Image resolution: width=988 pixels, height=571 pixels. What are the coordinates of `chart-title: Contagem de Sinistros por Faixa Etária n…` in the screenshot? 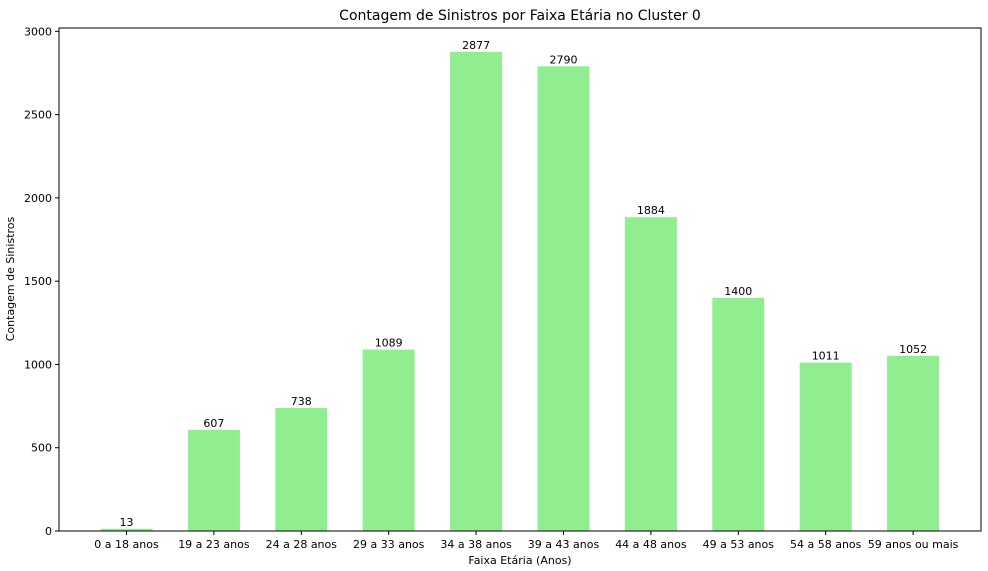 It's located at (520, 16).